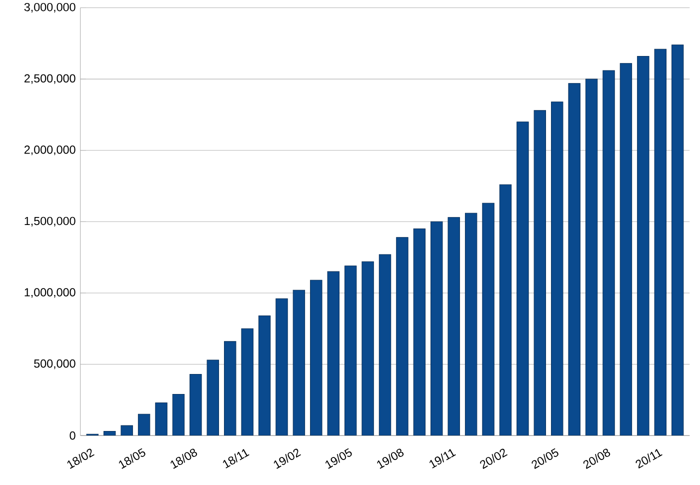 Image resolution: width=700 pixels, height=485 pixels. I want to click on x-tick-label: 19/11, so click(442, 458).